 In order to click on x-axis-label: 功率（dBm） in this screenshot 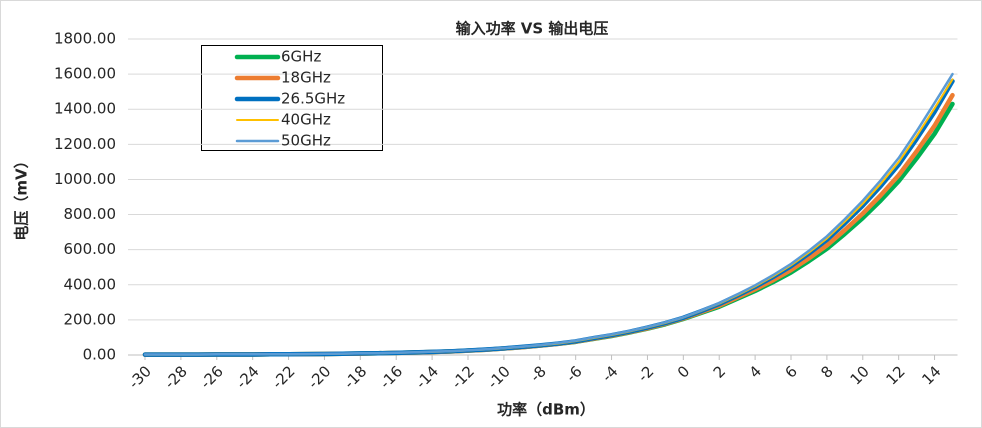, I will do `click(546, 410)`.